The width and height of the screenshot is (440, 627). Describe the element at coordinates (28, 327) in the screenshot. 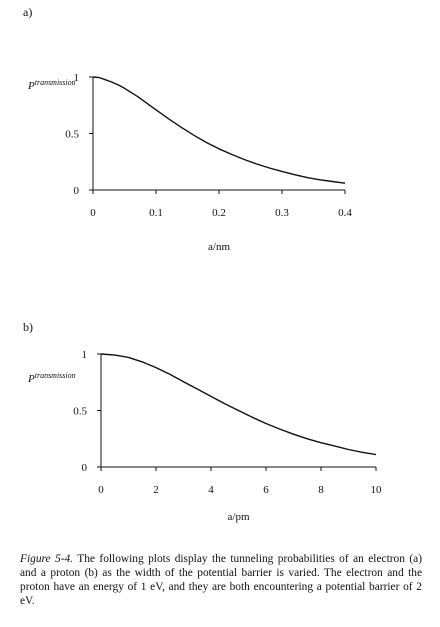

I see `panel-label-b: b)` at that location.